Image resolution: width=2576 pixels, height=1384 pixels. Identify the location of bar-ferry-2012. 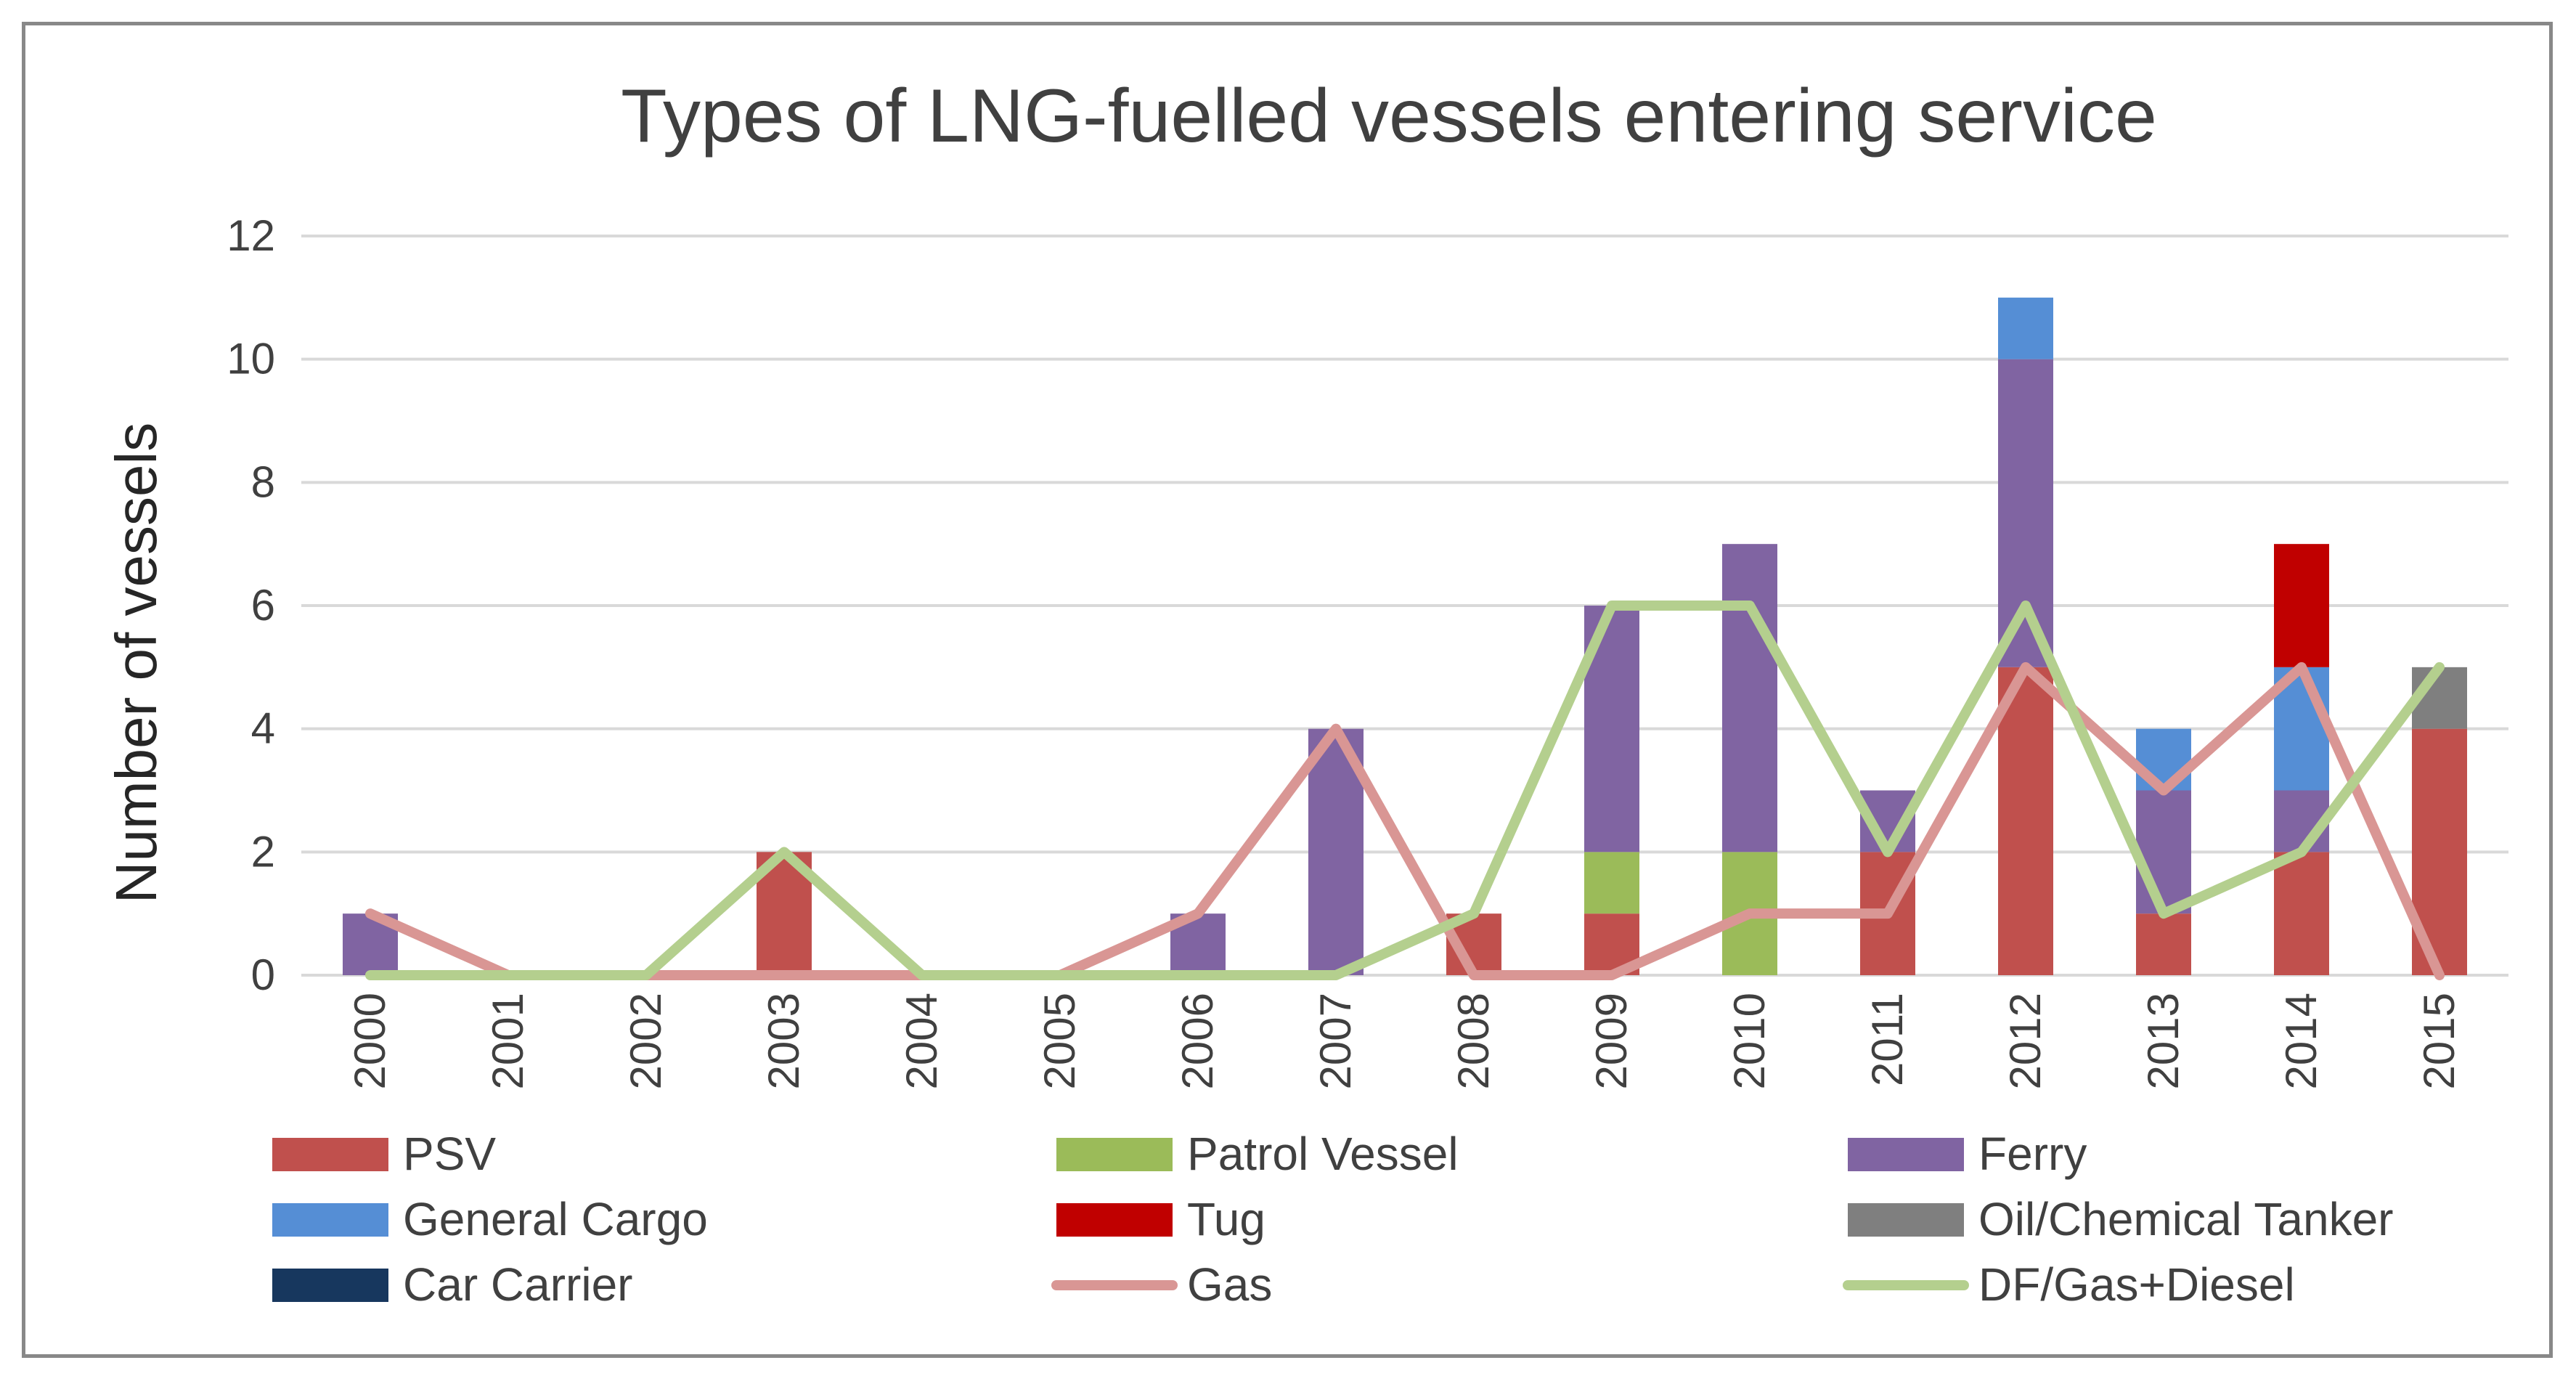
(2025, 513).